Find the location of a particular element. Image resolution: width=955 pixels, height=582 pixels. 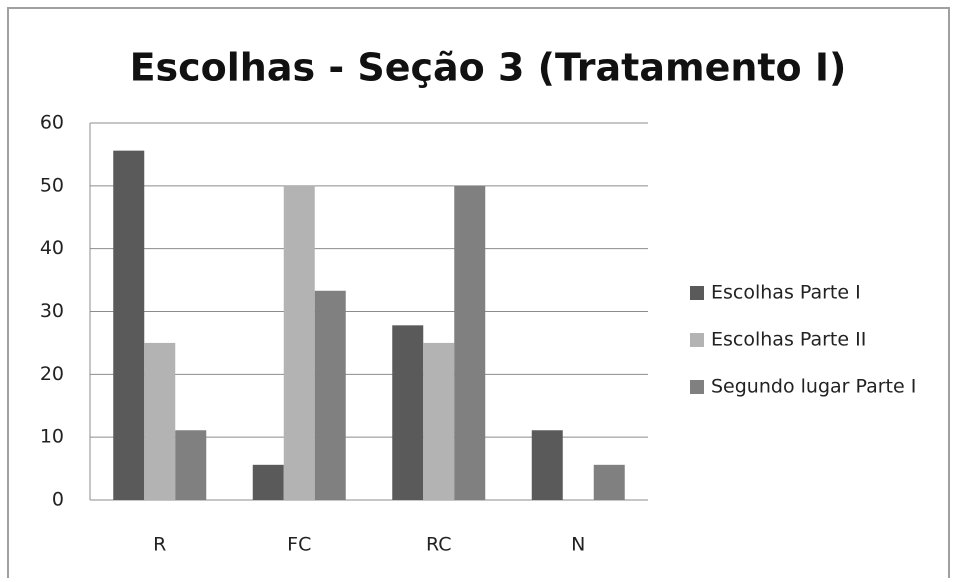

y-tick-label: 60 is located at coordinates (52, 123).